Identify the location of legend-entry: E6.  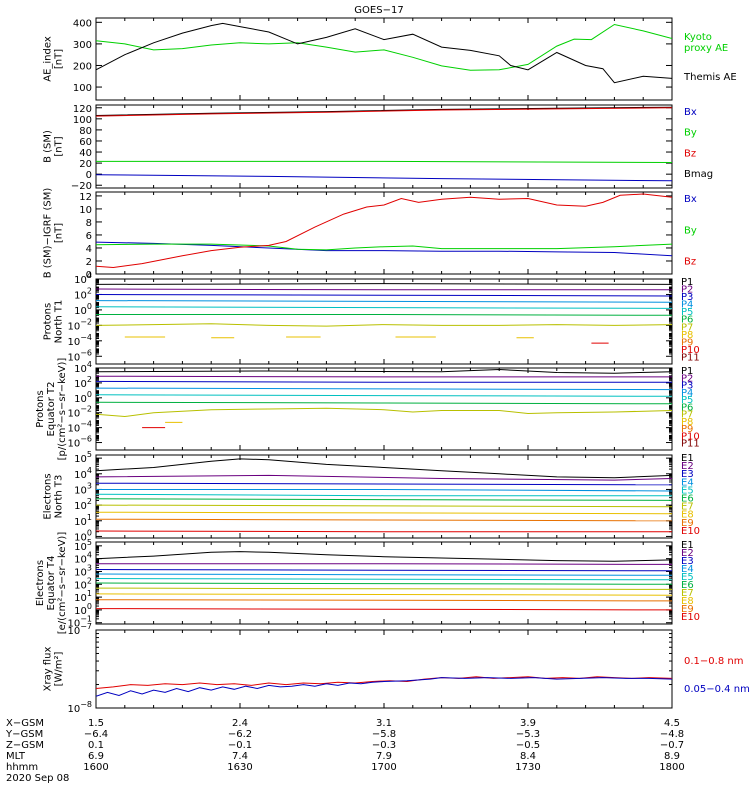
(687, 585).